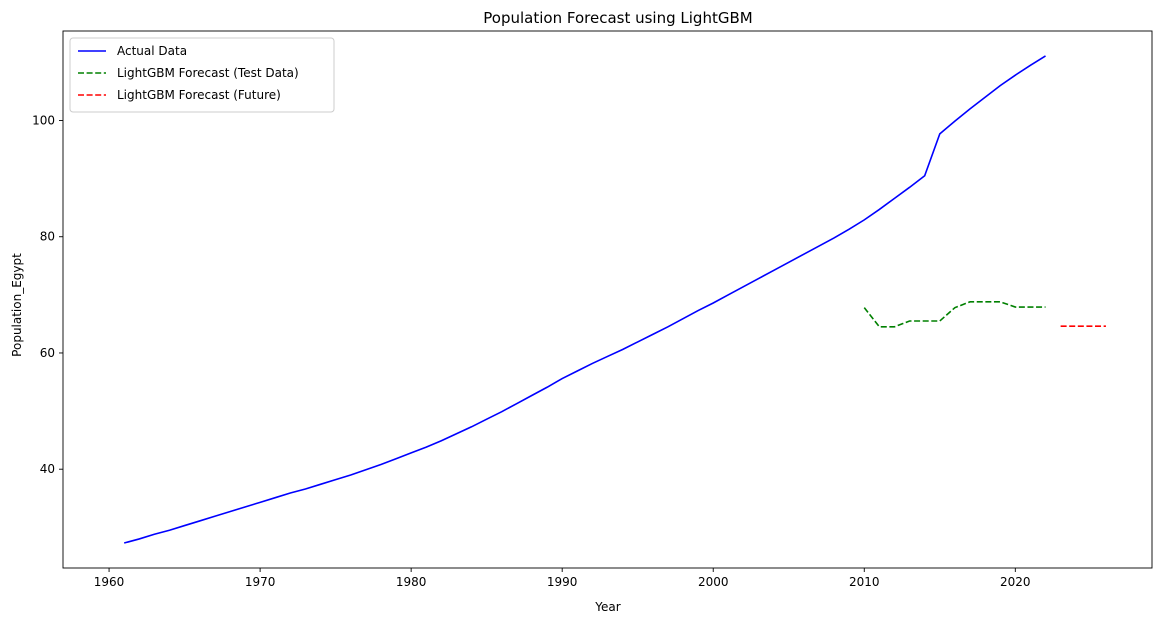  What do you see at coordinates (617, 18) in the screenshot?
I see `chart-title: Population Forecast using LightGBM` at bounding box center [617, 18].